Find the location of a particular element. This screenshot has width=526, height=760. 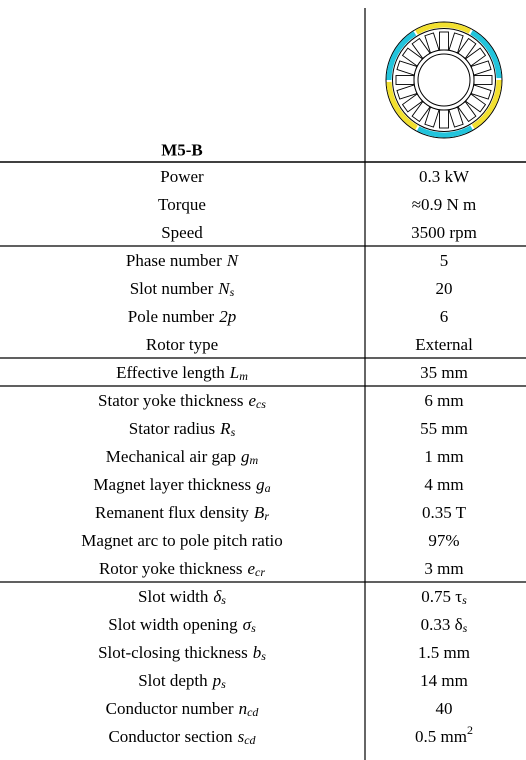

value-text: 6 mm is located at coordinates (443, 400).